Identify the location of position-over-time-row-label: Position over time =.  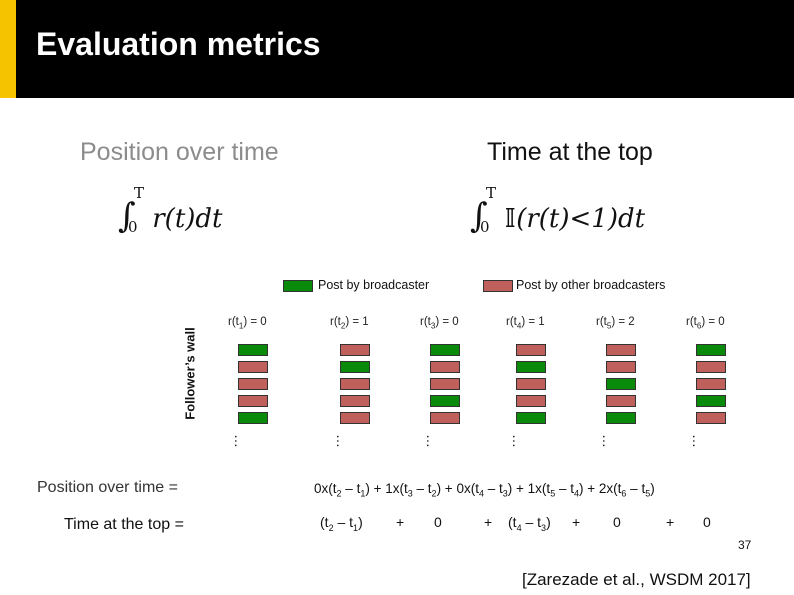
(107, 487).